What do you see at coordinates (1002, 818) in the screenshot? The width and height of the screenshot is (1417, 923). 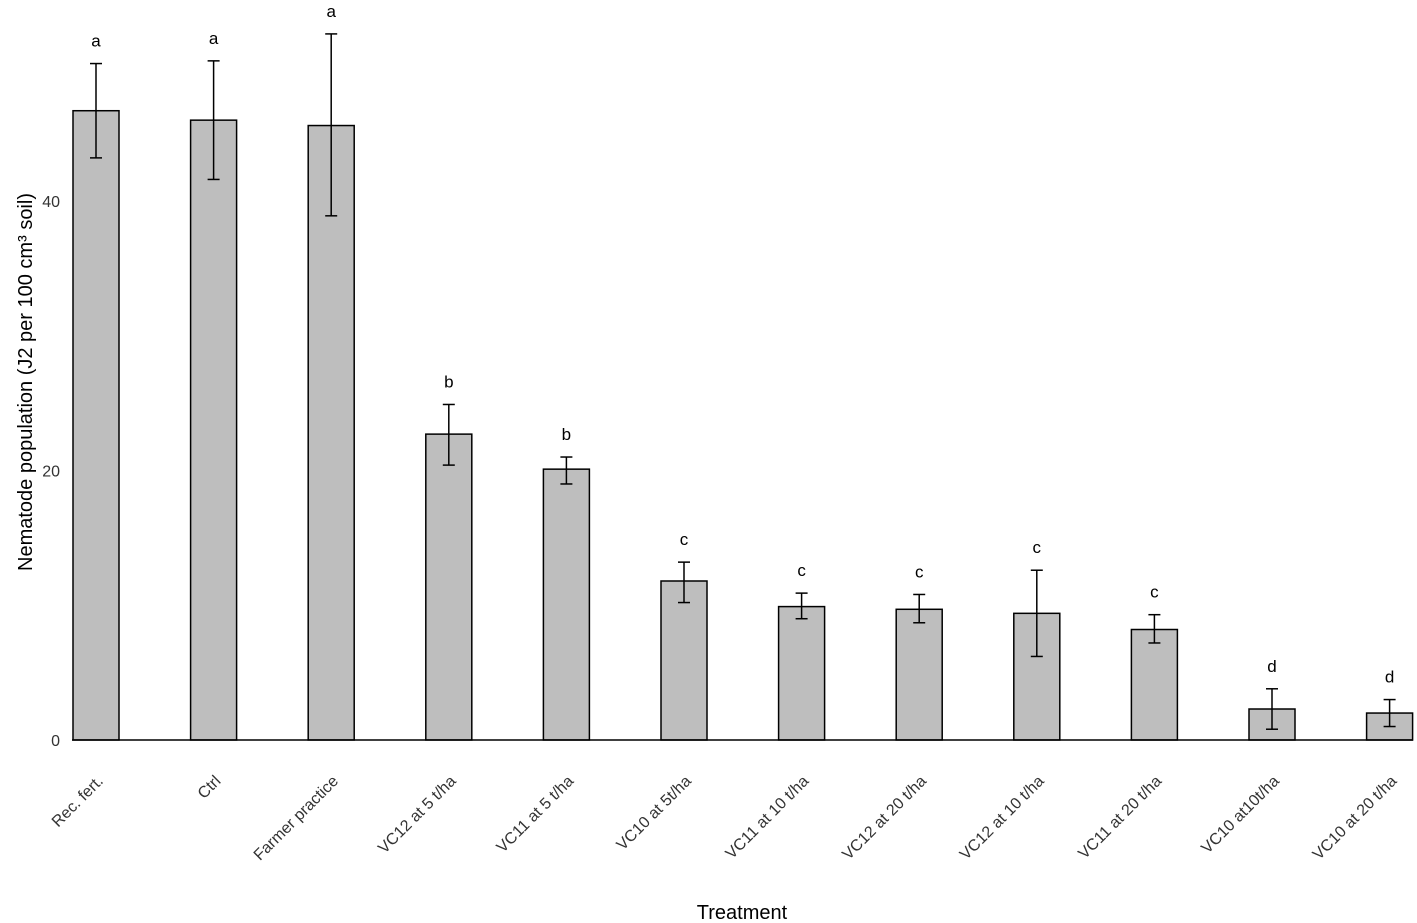 I see `x-tick-label-8: VC12 at 10 t/ha` at bounding box center [1002, 818].